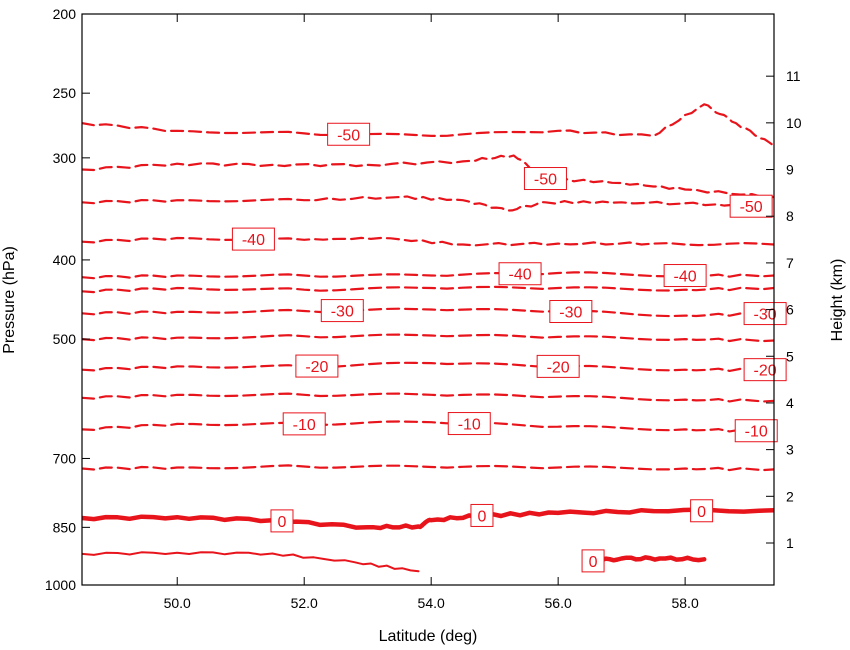  Describe the element at coordinates (558, 603) in the screenshot. I see `x-tick-label: 56.0` at that location.